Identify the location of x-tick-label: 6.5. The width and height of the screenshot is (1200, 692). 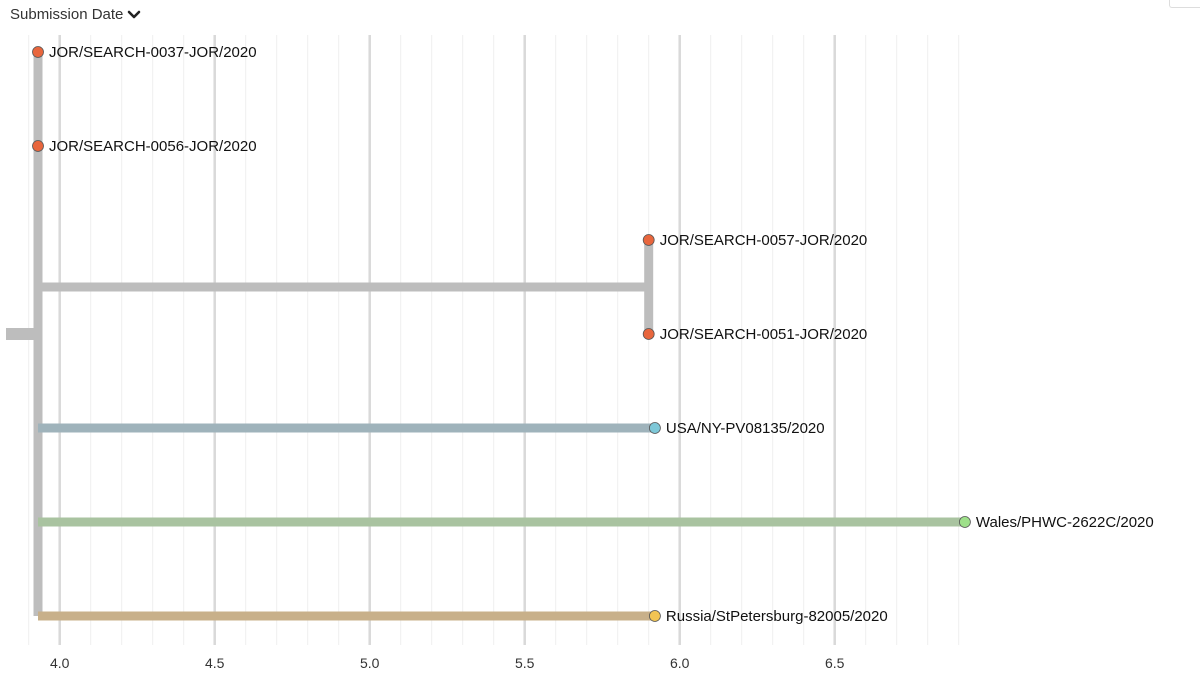
(835, 663).